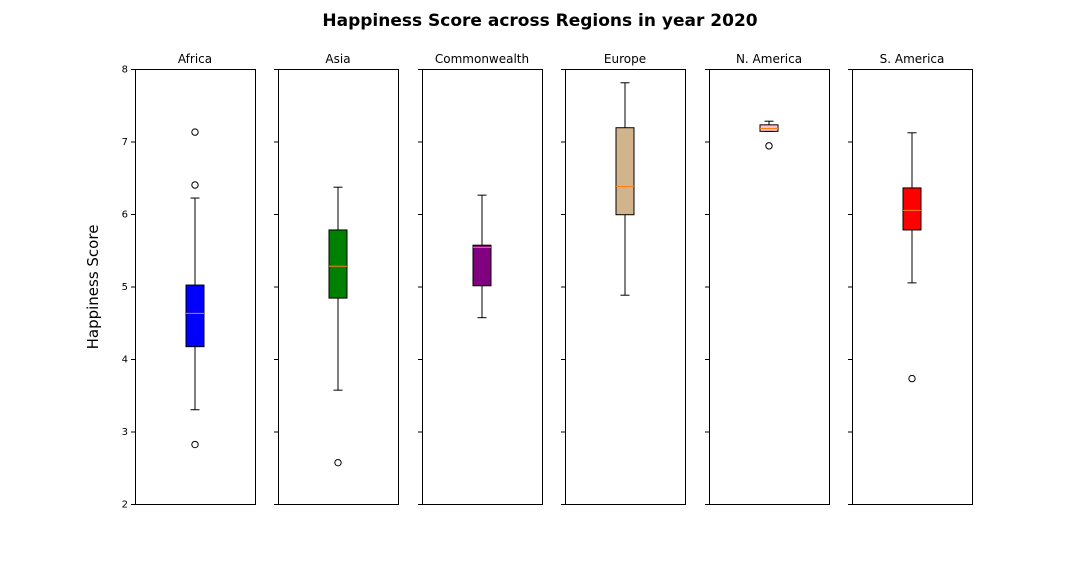  What do you see at coordinates (625, 59) in the screenshot?
I see `panel-title: Europe` at bounding box center [625, 59].